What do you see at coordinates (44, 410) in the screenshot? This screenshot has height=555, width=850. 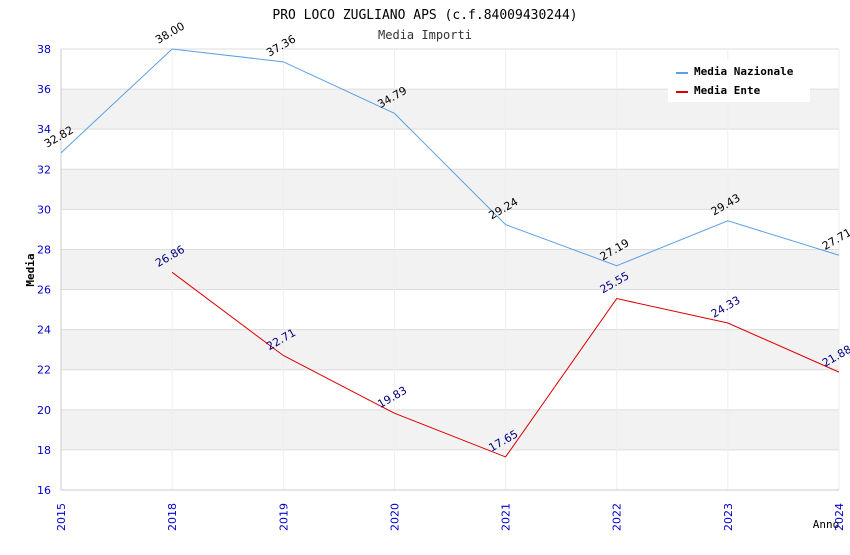 I see `y-tick-label: 20` at bounding box center [44, 410].